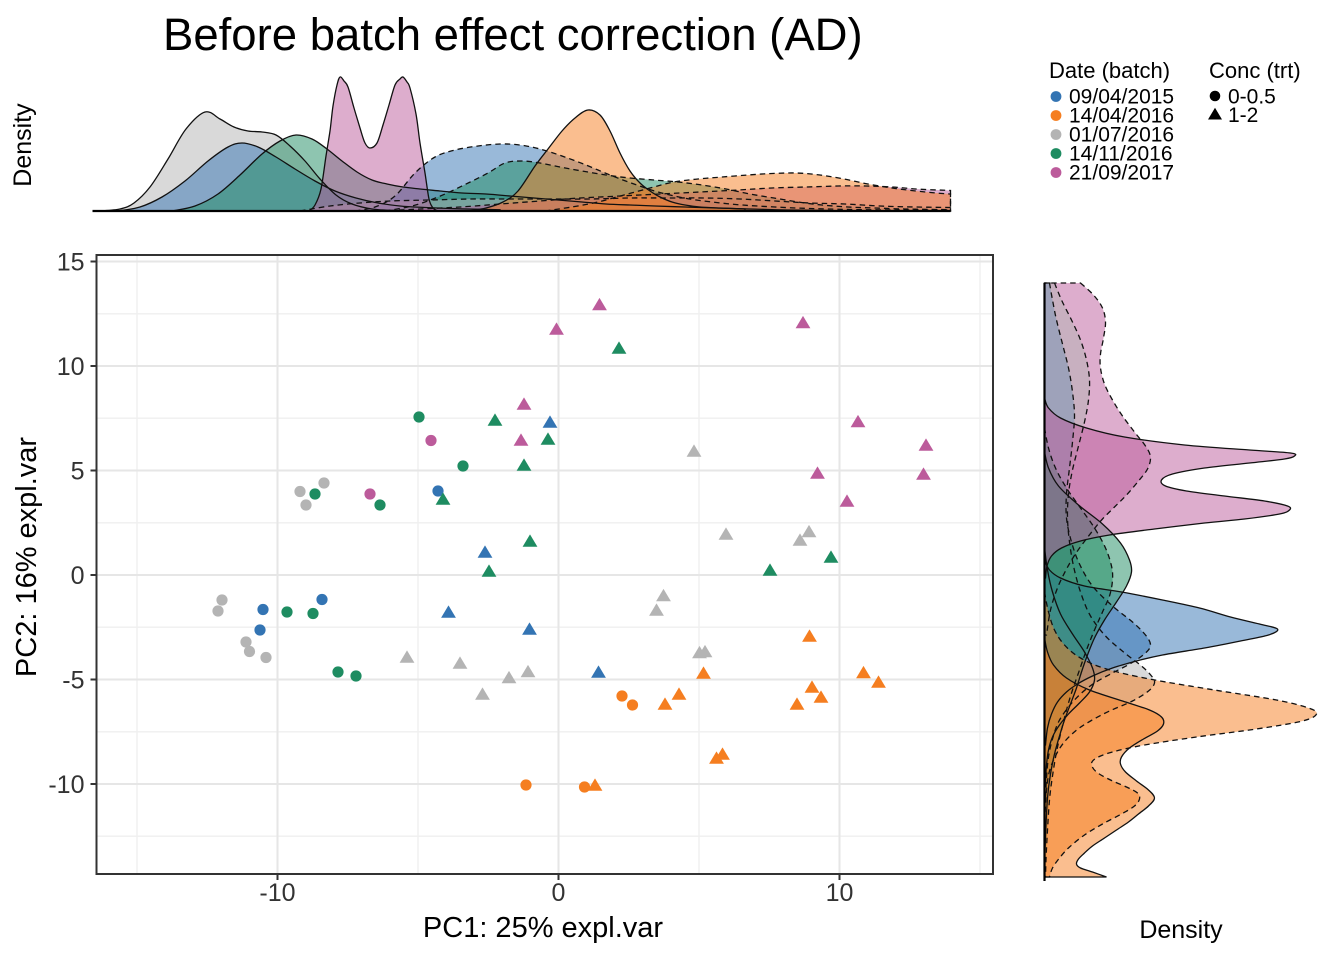  Describe the element at coordinates (78, 472) in the screenshot. I see `svg-text: 5` at that location.